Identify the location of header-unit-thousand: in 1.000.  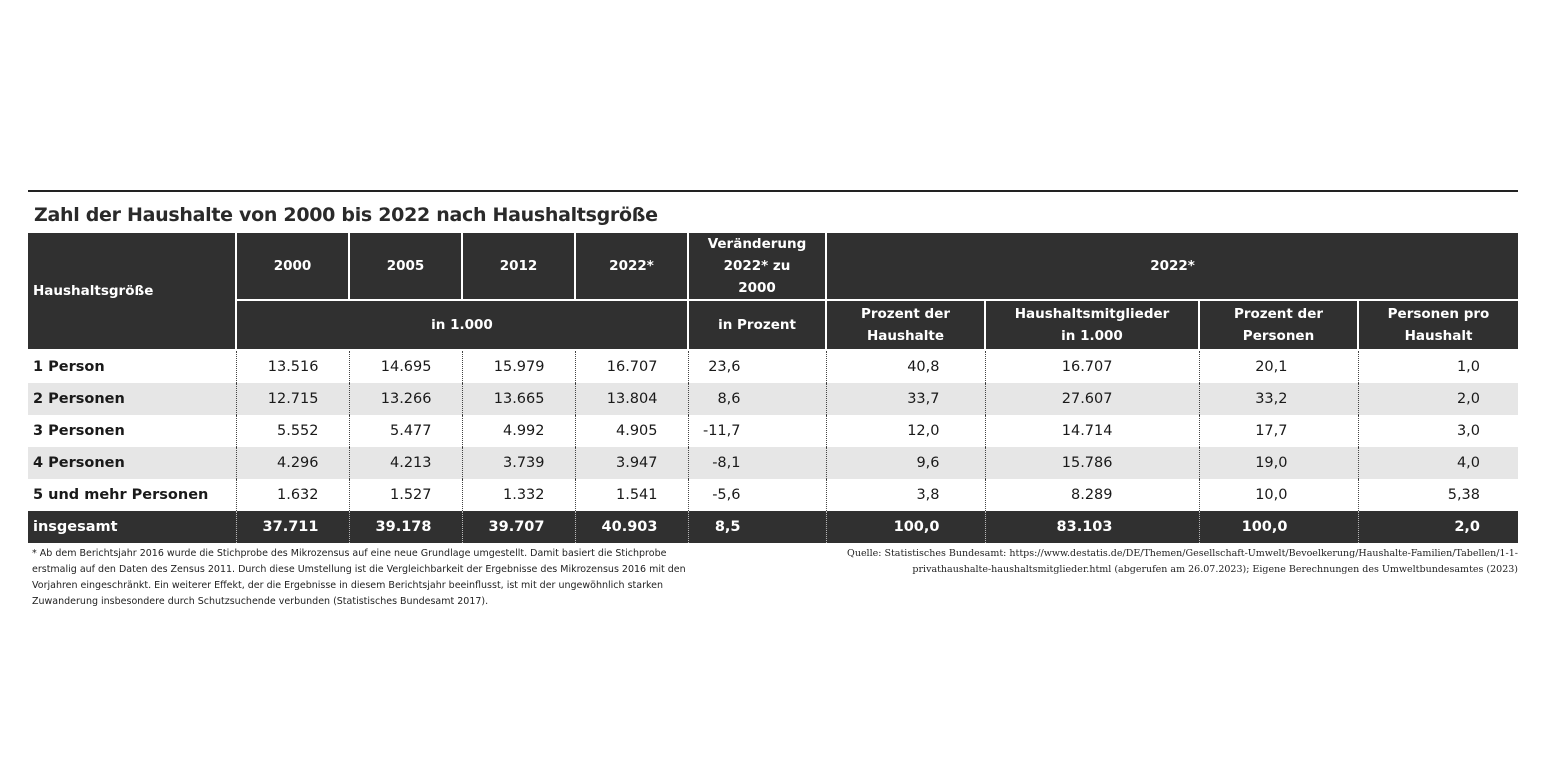
(461, 325).